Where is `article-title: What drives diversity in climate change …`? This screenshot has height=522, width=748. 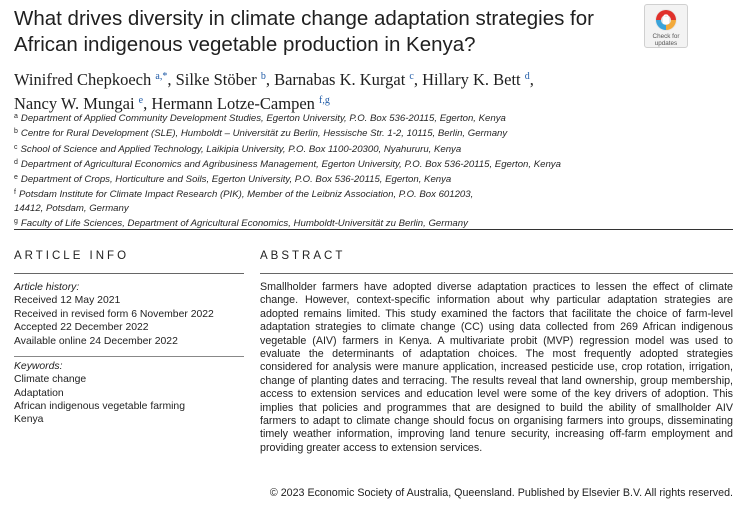
article-title: What drives diversity in climate change … is located at coordinates (304, 31).